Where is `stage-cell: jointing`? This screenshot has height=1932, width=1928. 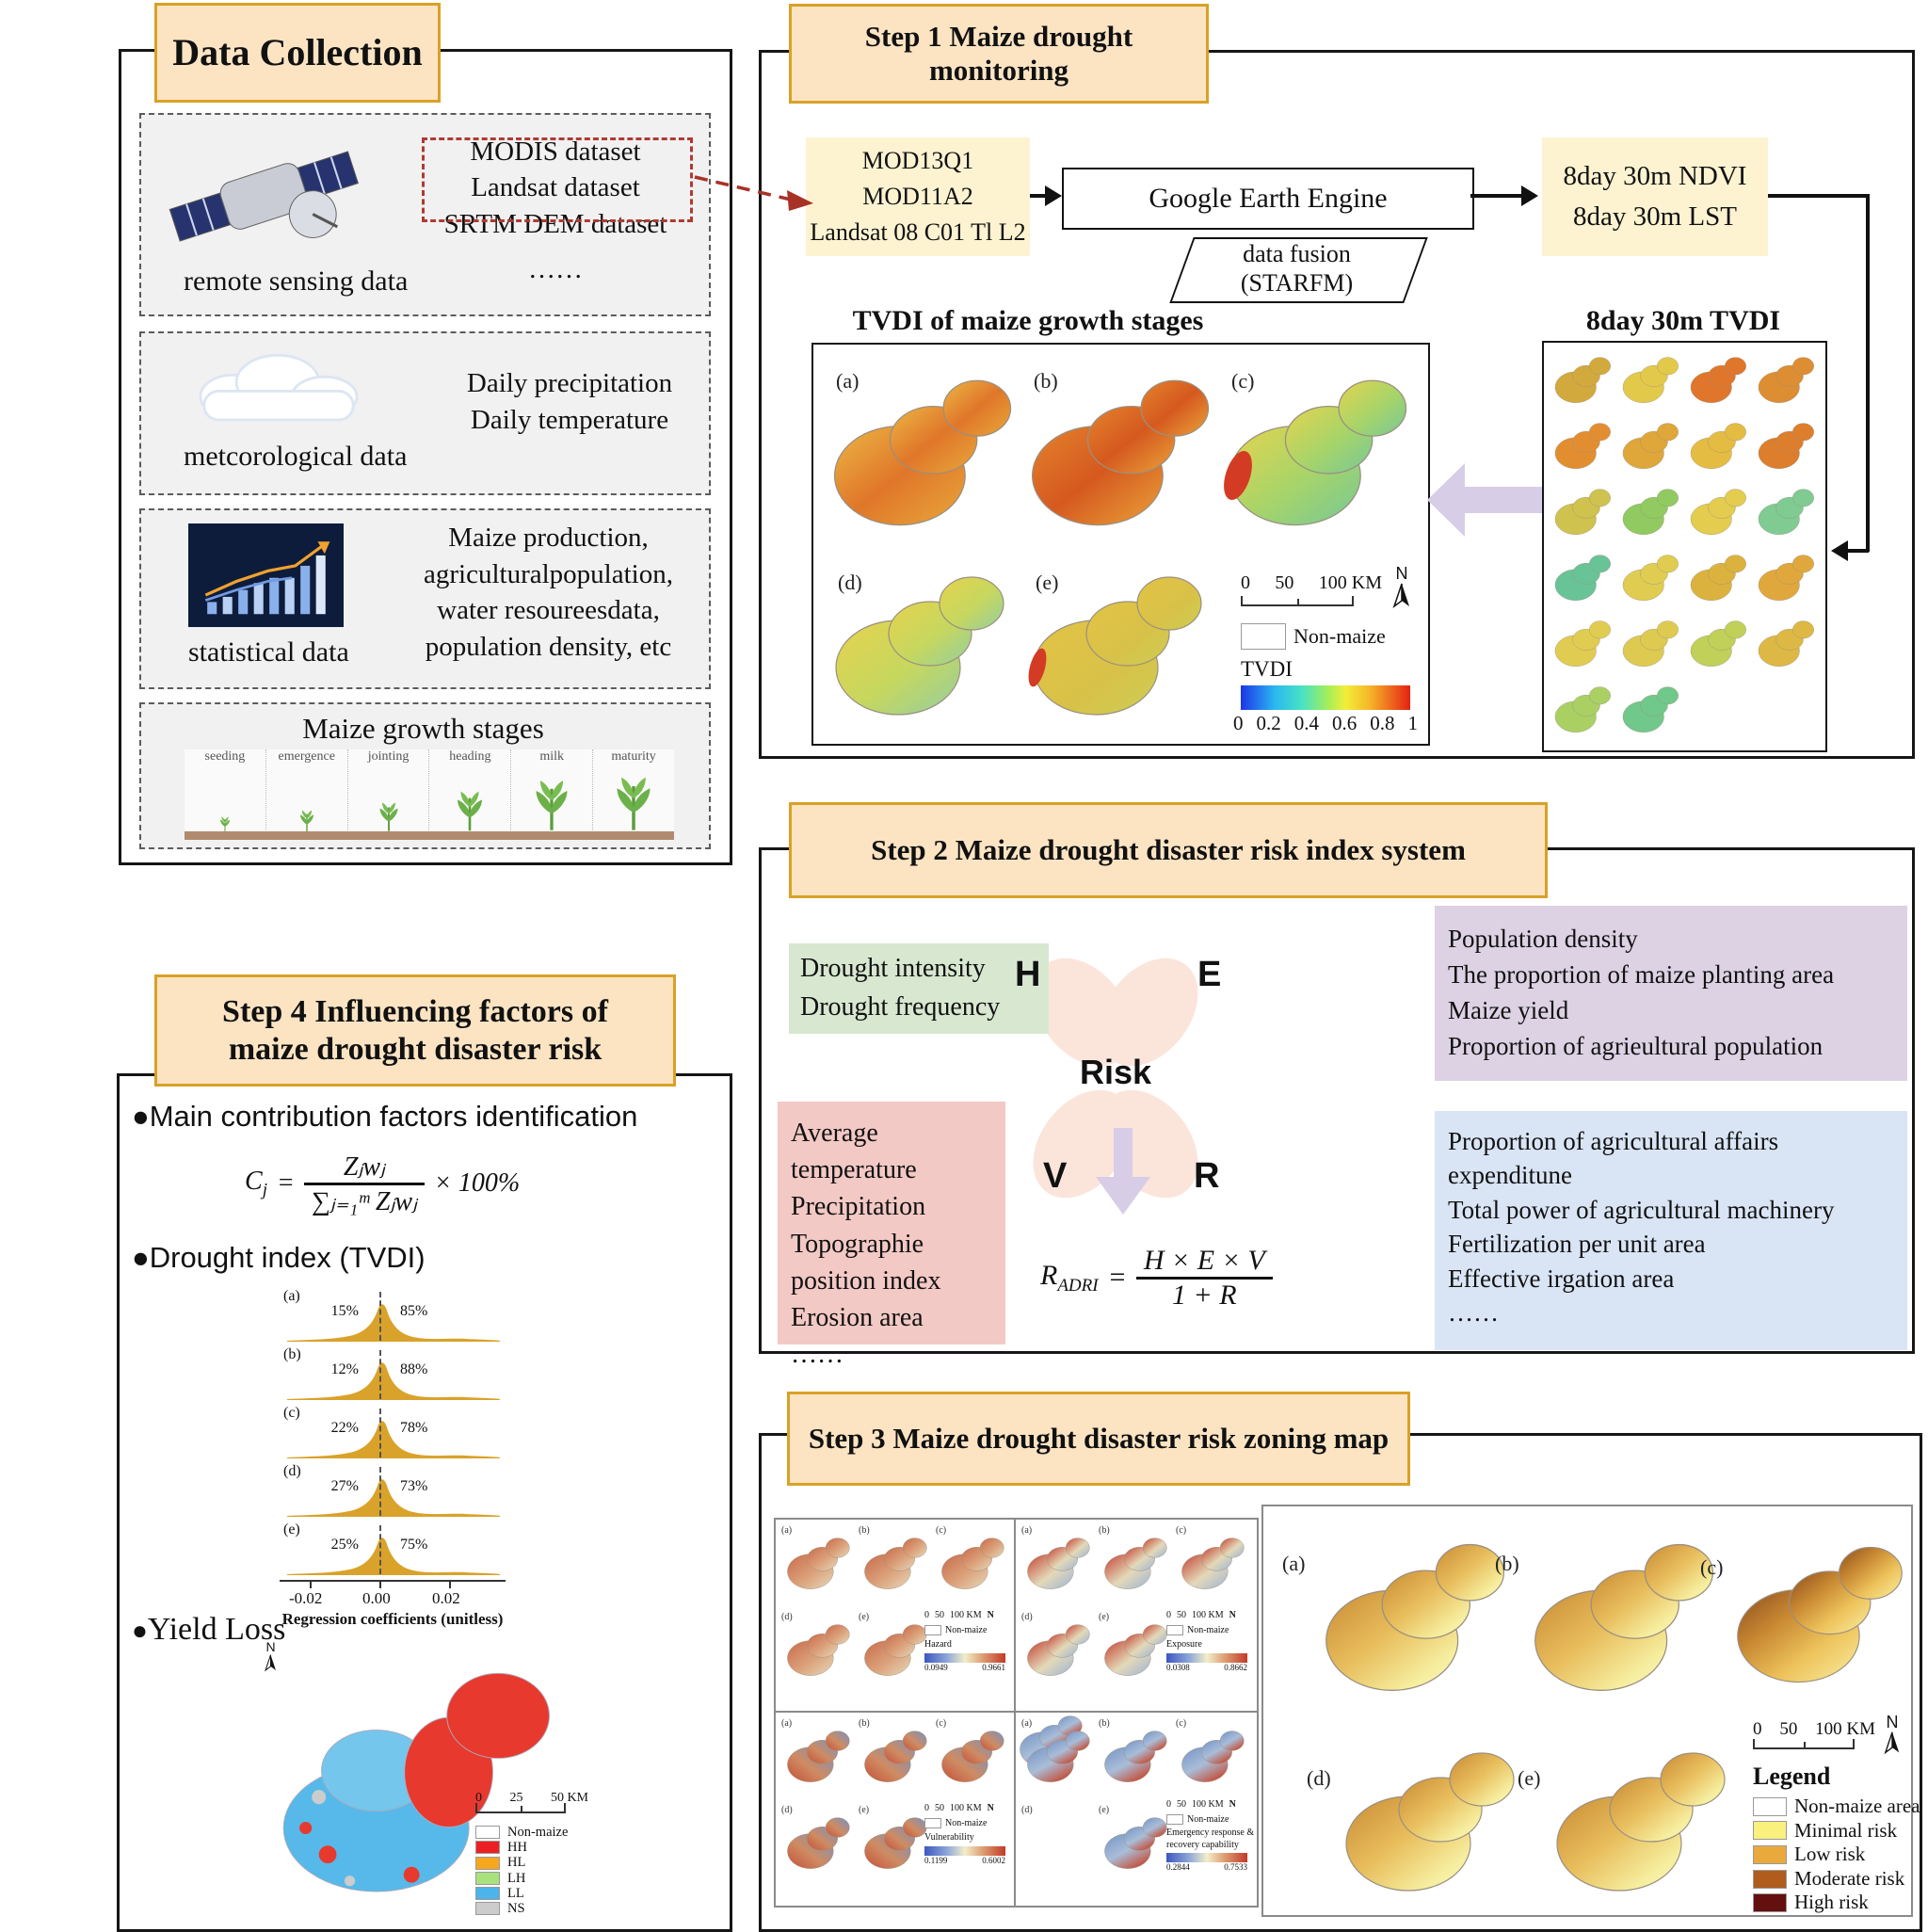 stage-cell: jointing is located at coordinates (389, 794).